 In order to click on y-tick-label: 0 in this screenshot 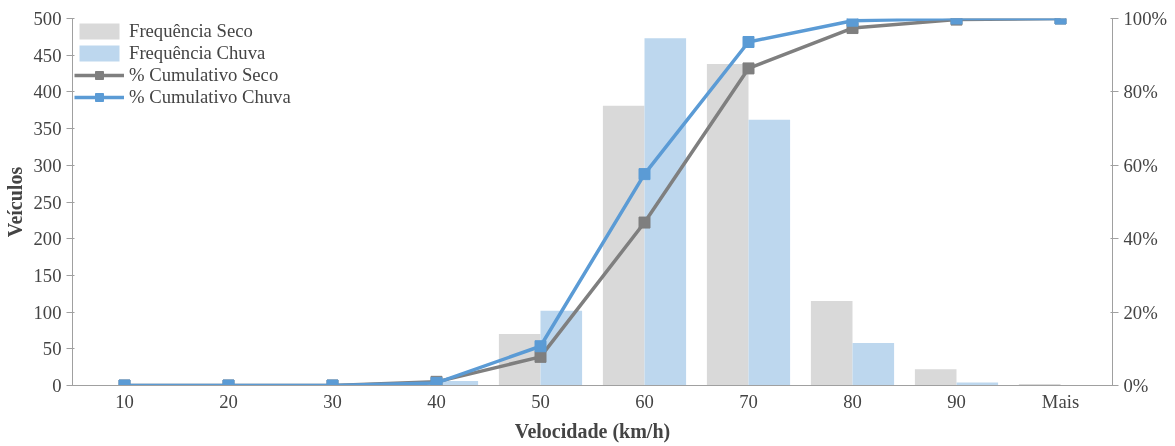, I will do `click(57, 385)`.